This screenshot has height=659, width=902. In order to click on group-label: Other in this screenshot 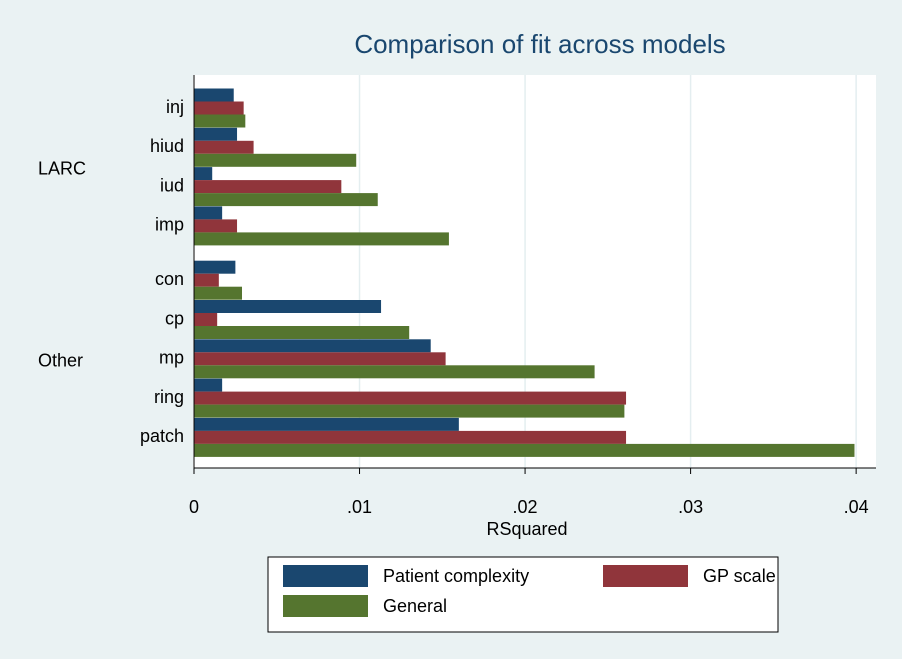, I will do `click(60, 361)`.